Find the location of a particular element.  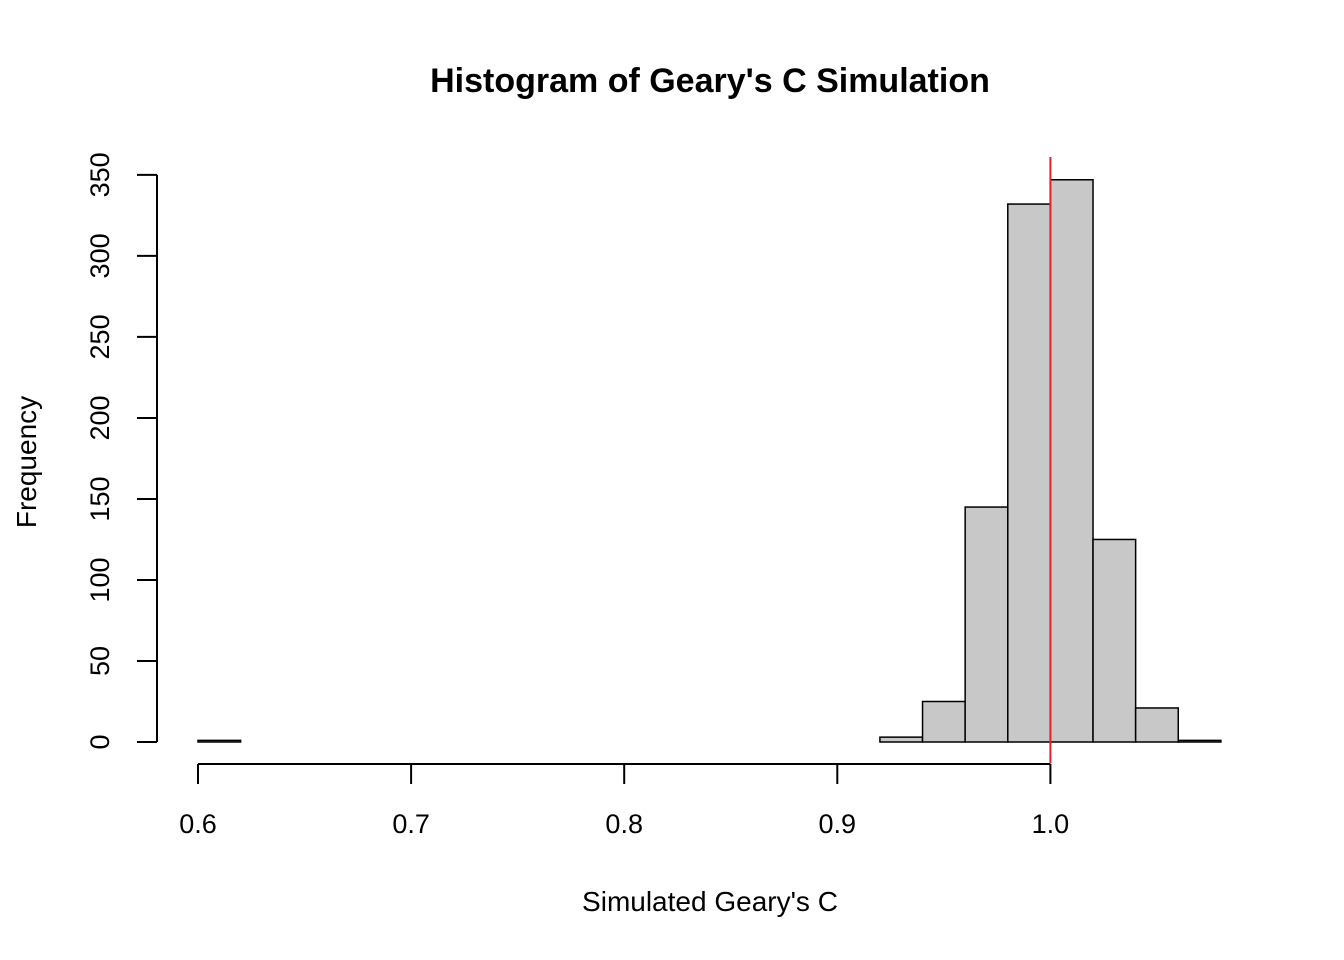

y-tick-label: 0 is located at coordinates (100, 741).